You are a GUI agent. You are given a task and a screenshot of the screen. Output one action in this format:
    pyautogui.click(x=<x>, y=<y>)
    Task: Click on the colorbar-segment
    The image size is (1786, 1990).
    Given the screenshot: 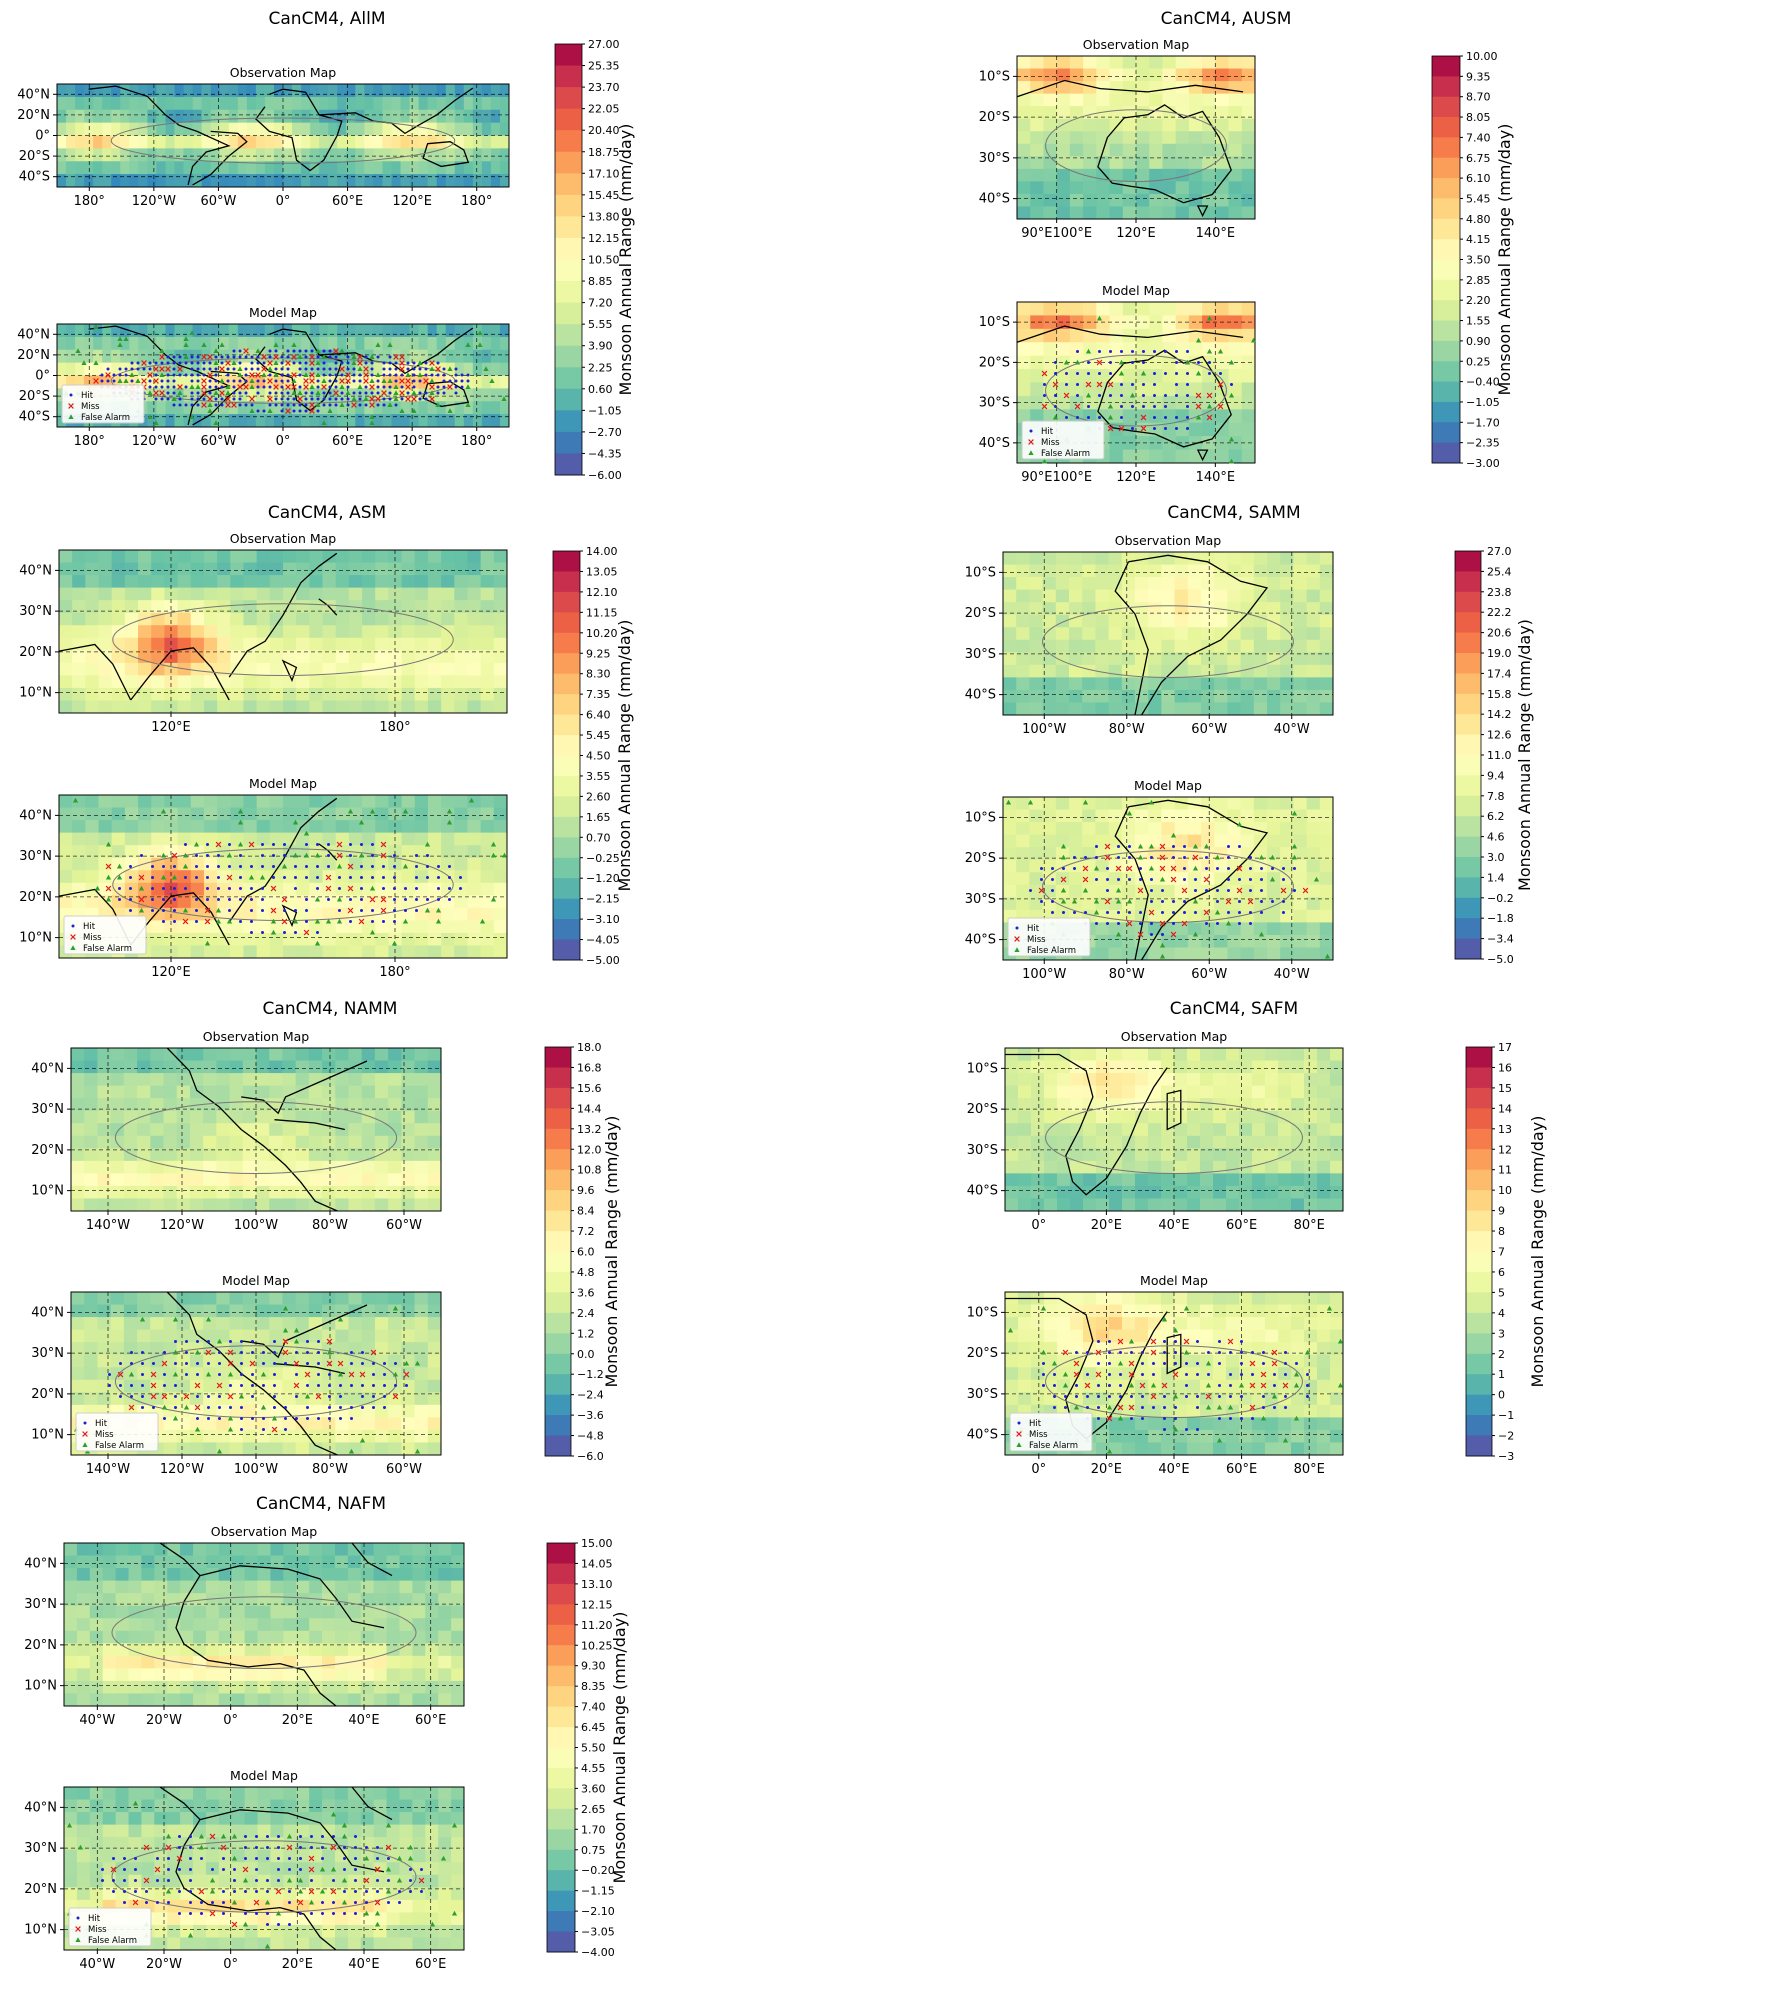 What is the action you would take?
    pyautogui.click(x=566, y=929)
    